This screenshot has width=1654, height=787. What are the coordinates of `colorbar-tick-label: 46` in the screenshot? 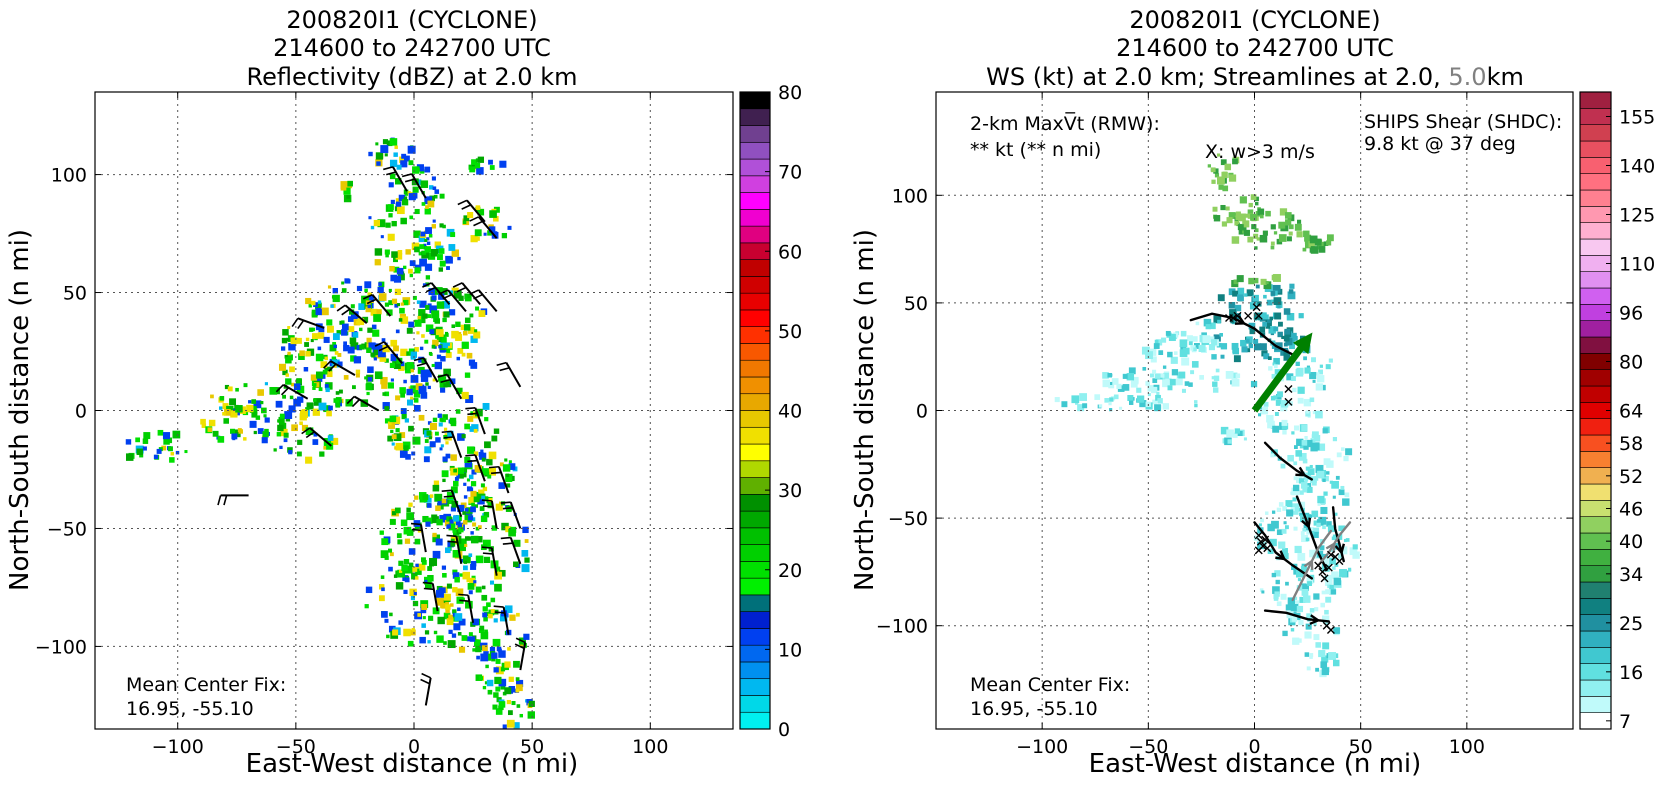 It's located at (1631, 510).